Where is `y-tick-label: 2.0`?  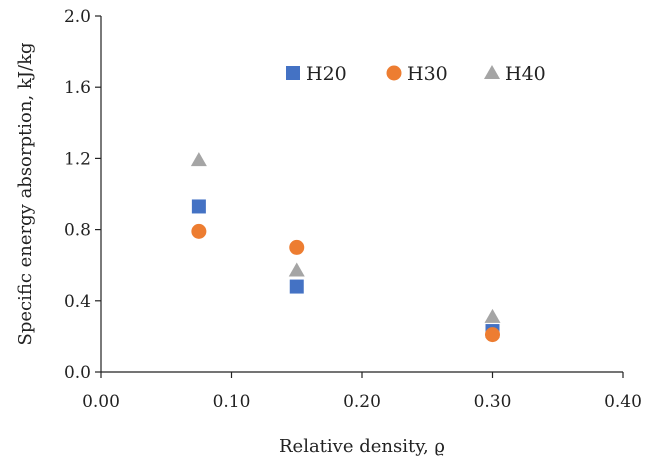 y-tick-label: 2.0 is located at coordinates (77, 17).